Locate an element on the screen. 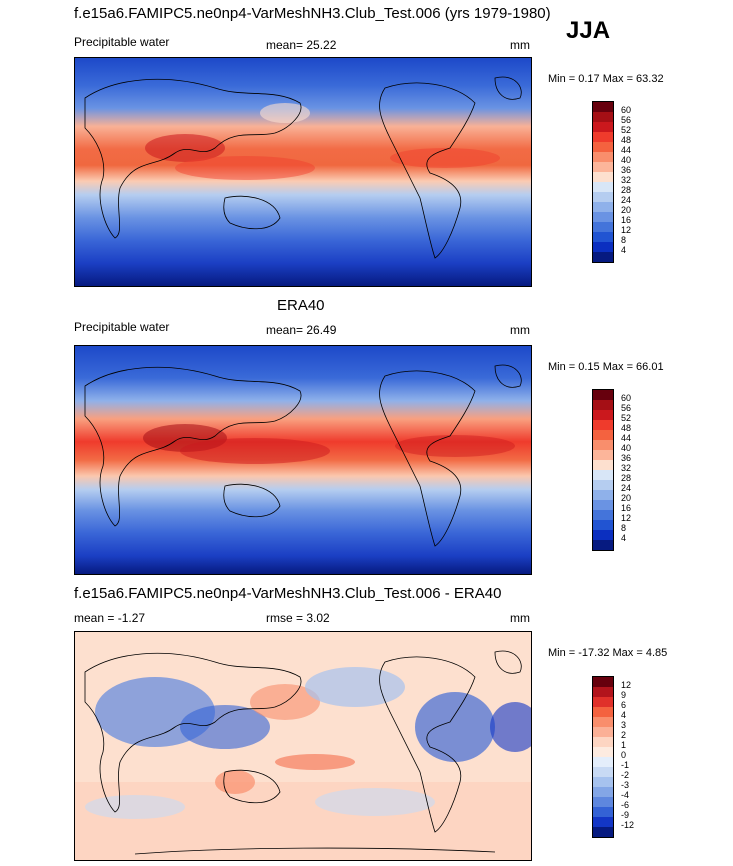 The height and width of the screenshot is (866, 733). colorbar-tick-label: 0 is located at coordinates (624, 755).